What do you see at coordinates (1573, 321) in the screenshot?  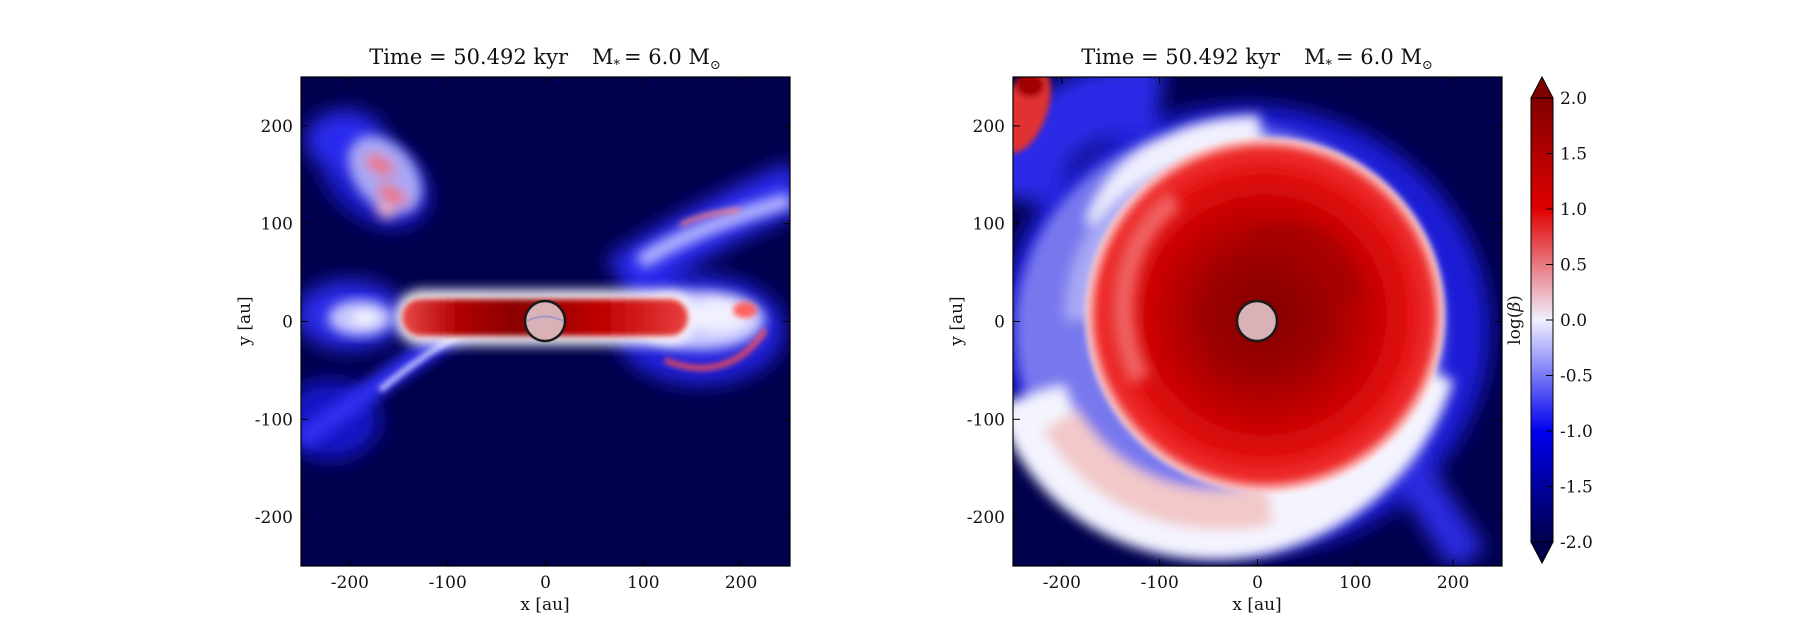 I see `colorbar-tick-label: 0.0` at bounding box center [1573, 321].